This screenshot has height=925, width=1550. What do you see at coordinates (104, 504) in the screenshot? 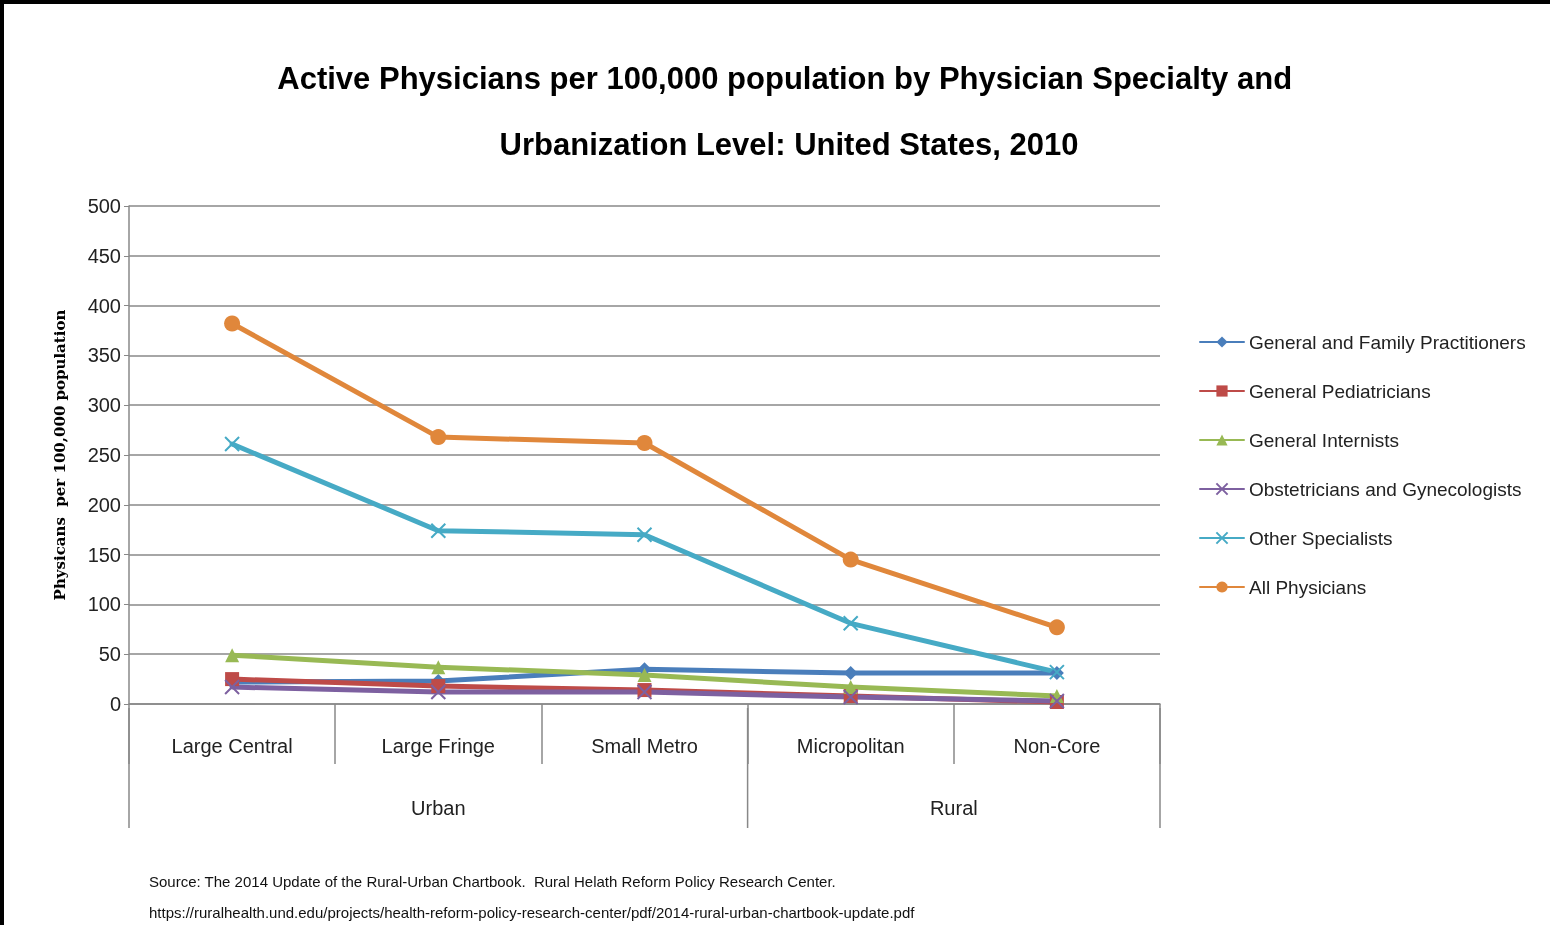
I see `y-tick-label: 200` at bounding box center [104, 504].